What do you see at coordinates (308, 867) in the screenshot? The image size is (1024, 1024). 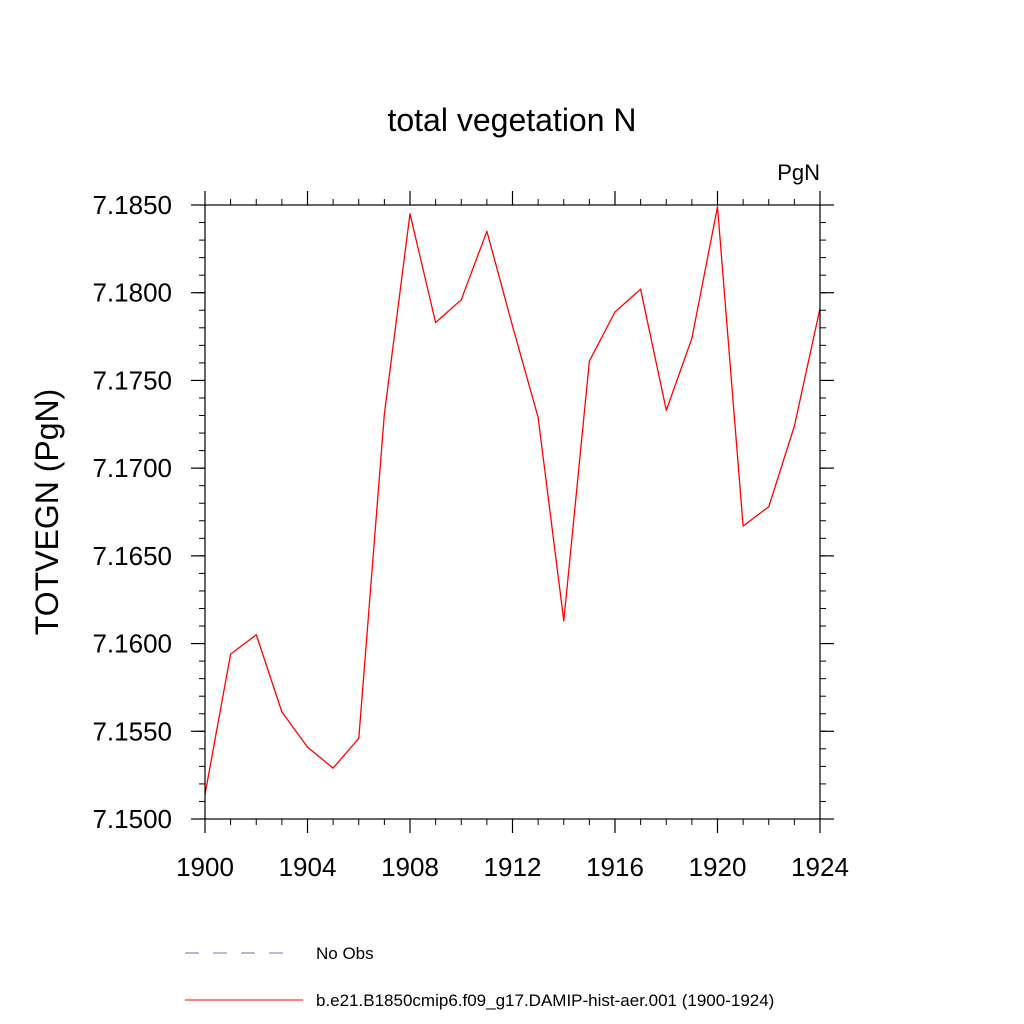 I see `x-tick-label: 1904` at bounding box center [308, 867].